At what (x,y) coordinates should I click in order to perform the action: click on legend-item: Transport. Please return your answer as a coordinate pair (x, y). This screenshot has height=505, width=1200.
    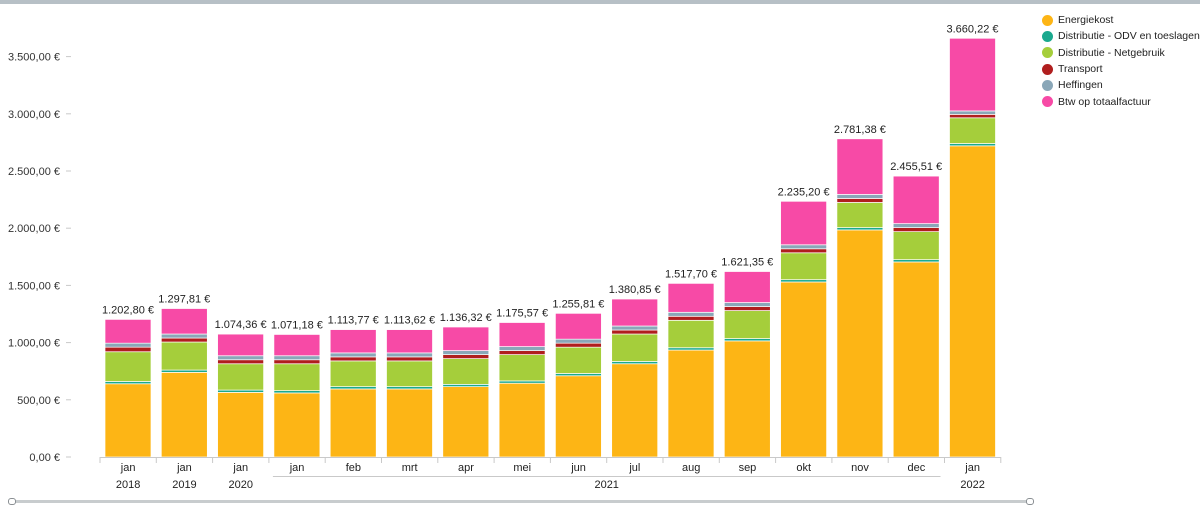
    Looking at the image, I should click on (1119, 69).